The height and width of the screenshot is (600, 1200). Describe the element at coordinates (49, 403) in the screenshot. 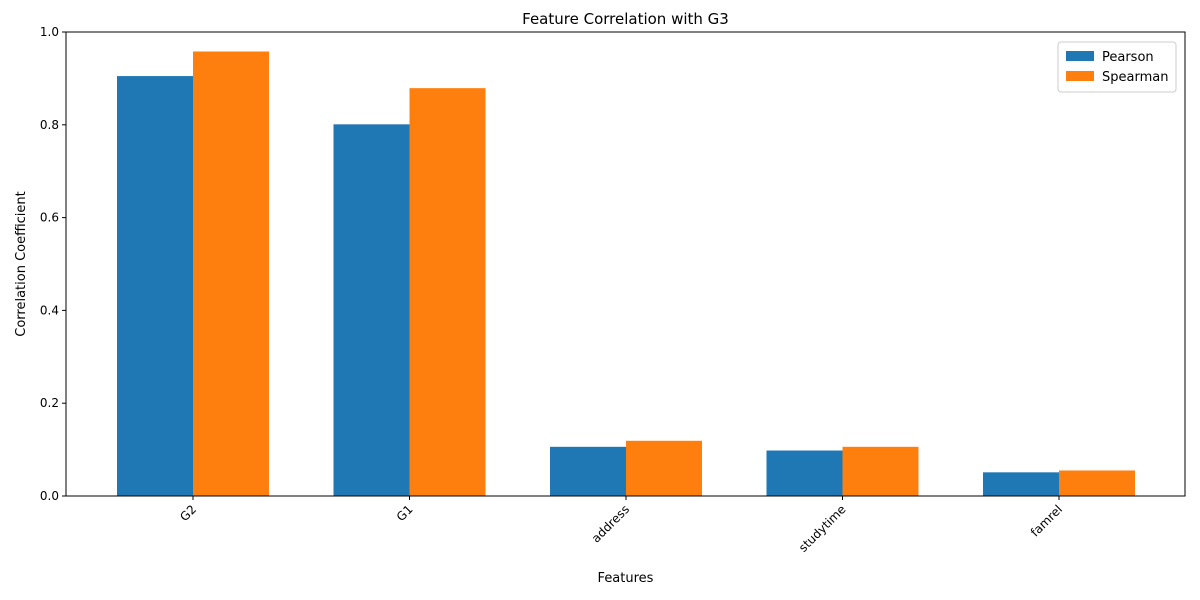

I see `y-tick-label: 0.2` at that location.